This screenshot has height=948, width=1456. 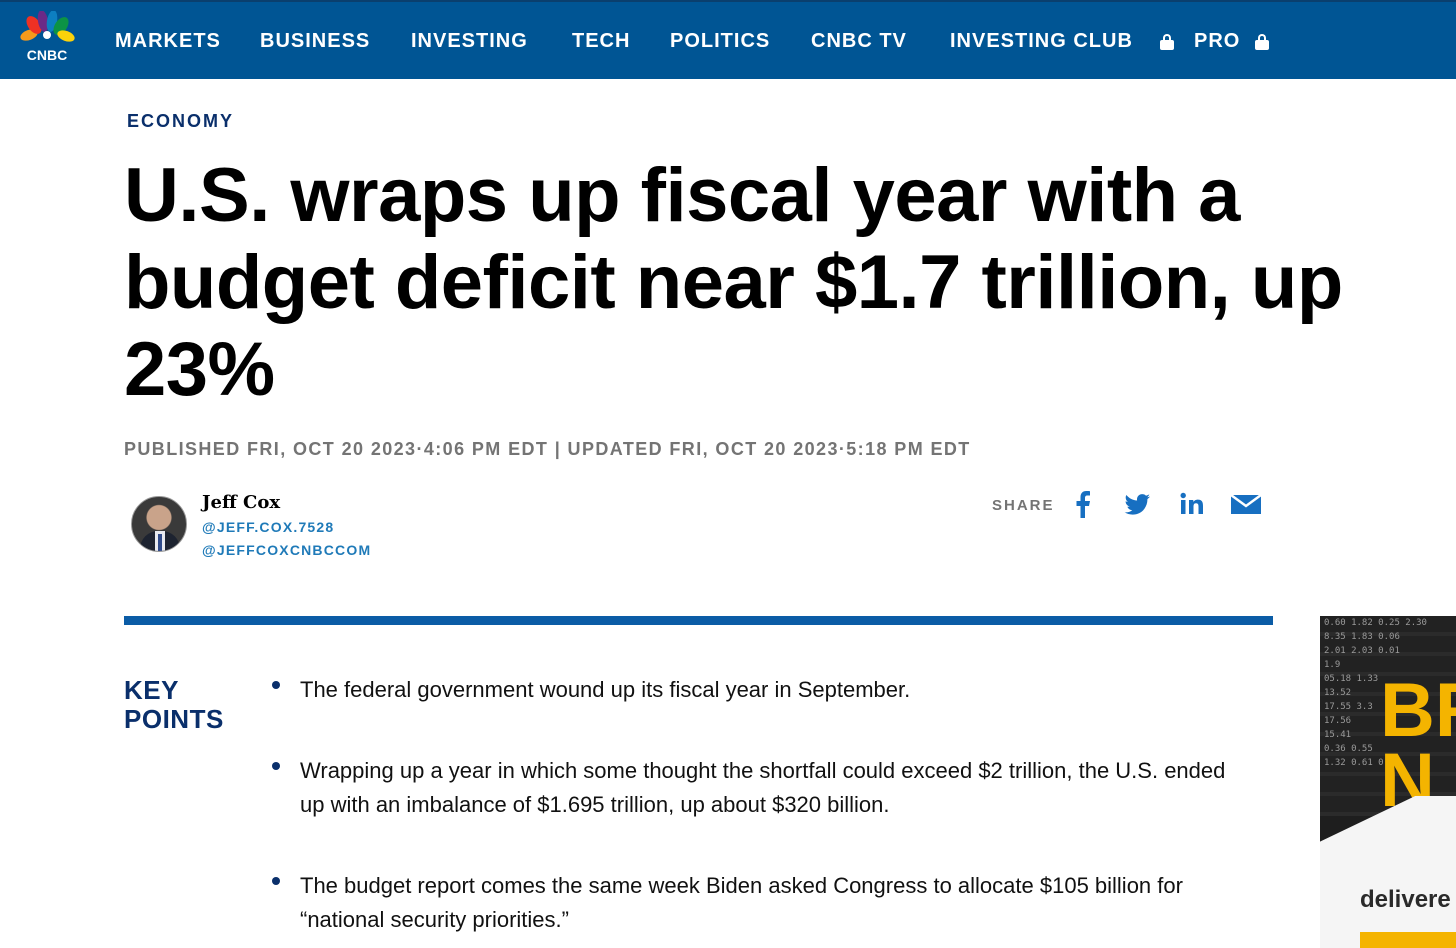 What do you see at coordinates (469, 41) in the screenshot?
I see `nav-investing: INVESTING` at bounding box center [469, 41].